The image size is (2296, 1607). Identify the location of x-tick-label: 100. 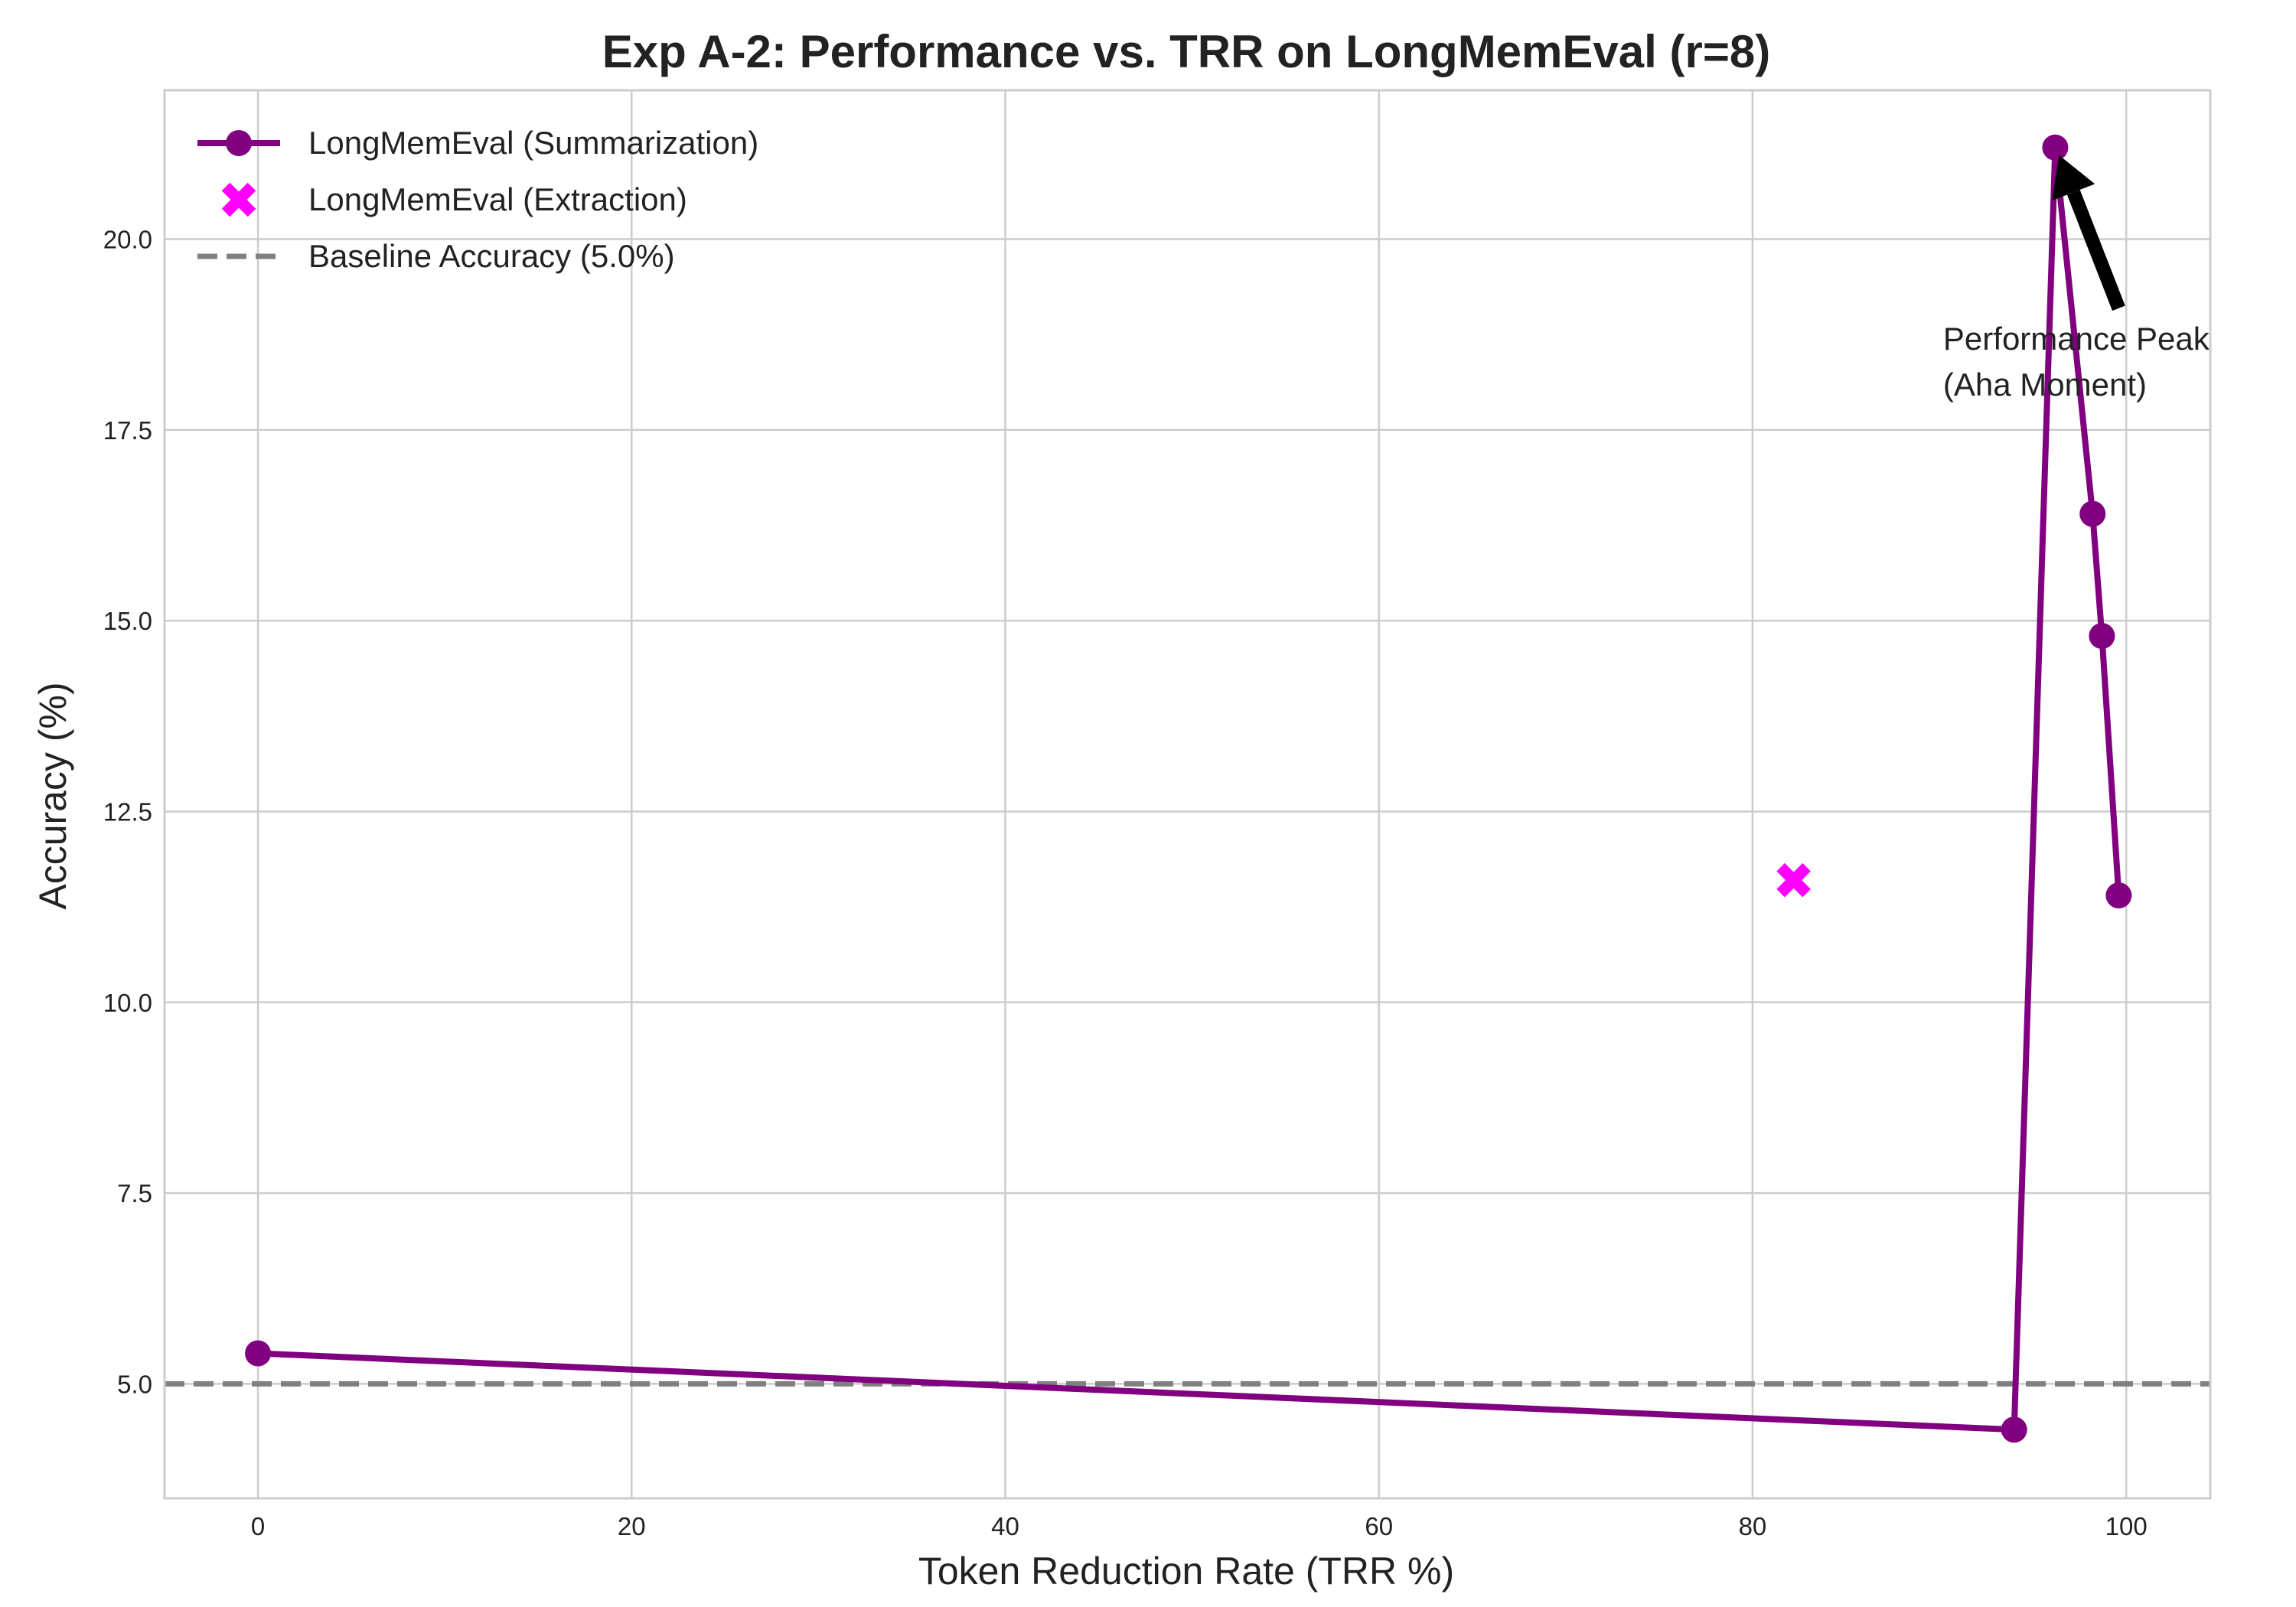
(2126, 1526).